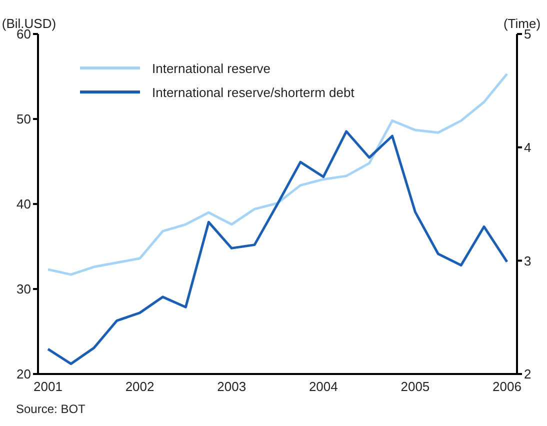 The image size is (547, 426). What do you see at coordinates (139, 386) in the screenshot?
I see `x-tick-label: 2002` at bounding box center [139, 386].